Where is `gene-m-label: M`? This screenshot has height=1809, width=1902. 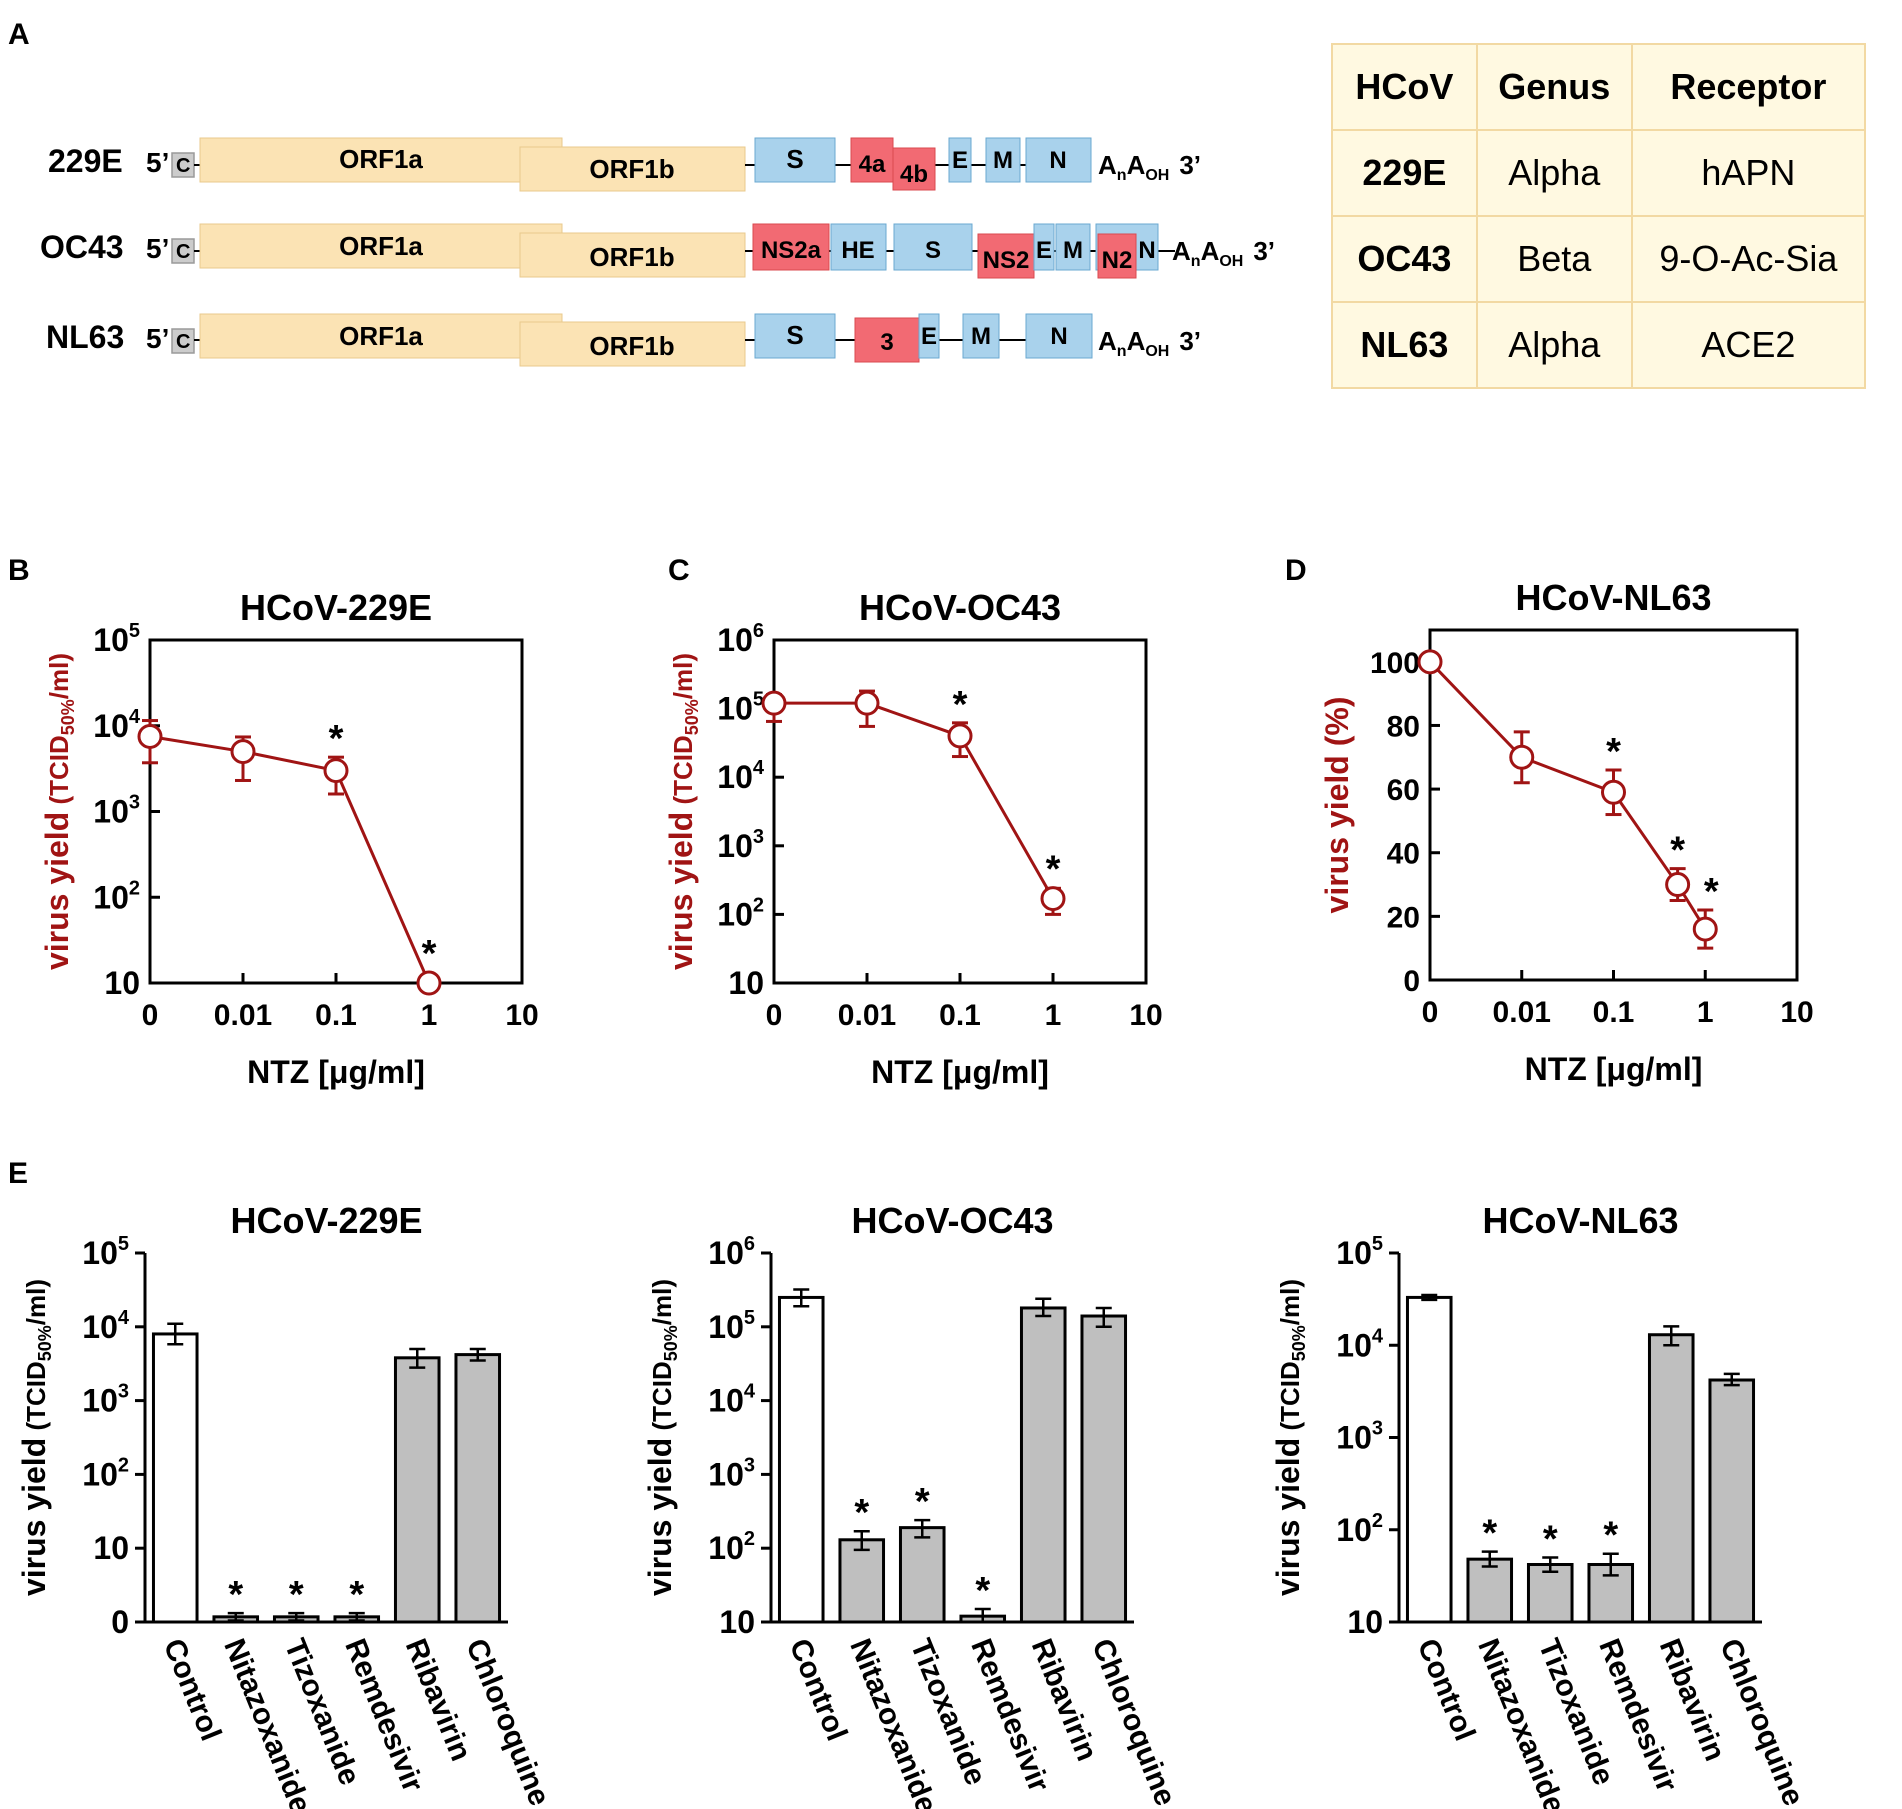 gene-m-label: M is located at coordinates (1073, 250).